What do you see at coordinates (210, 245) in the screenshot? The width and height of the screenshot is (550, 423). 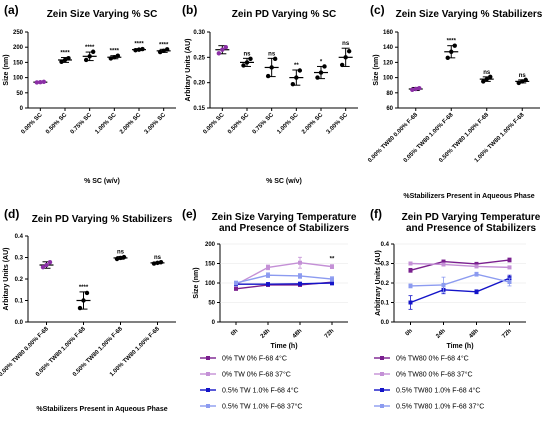 I see `y-tick-label: 200` at bounding box center [210, 245].